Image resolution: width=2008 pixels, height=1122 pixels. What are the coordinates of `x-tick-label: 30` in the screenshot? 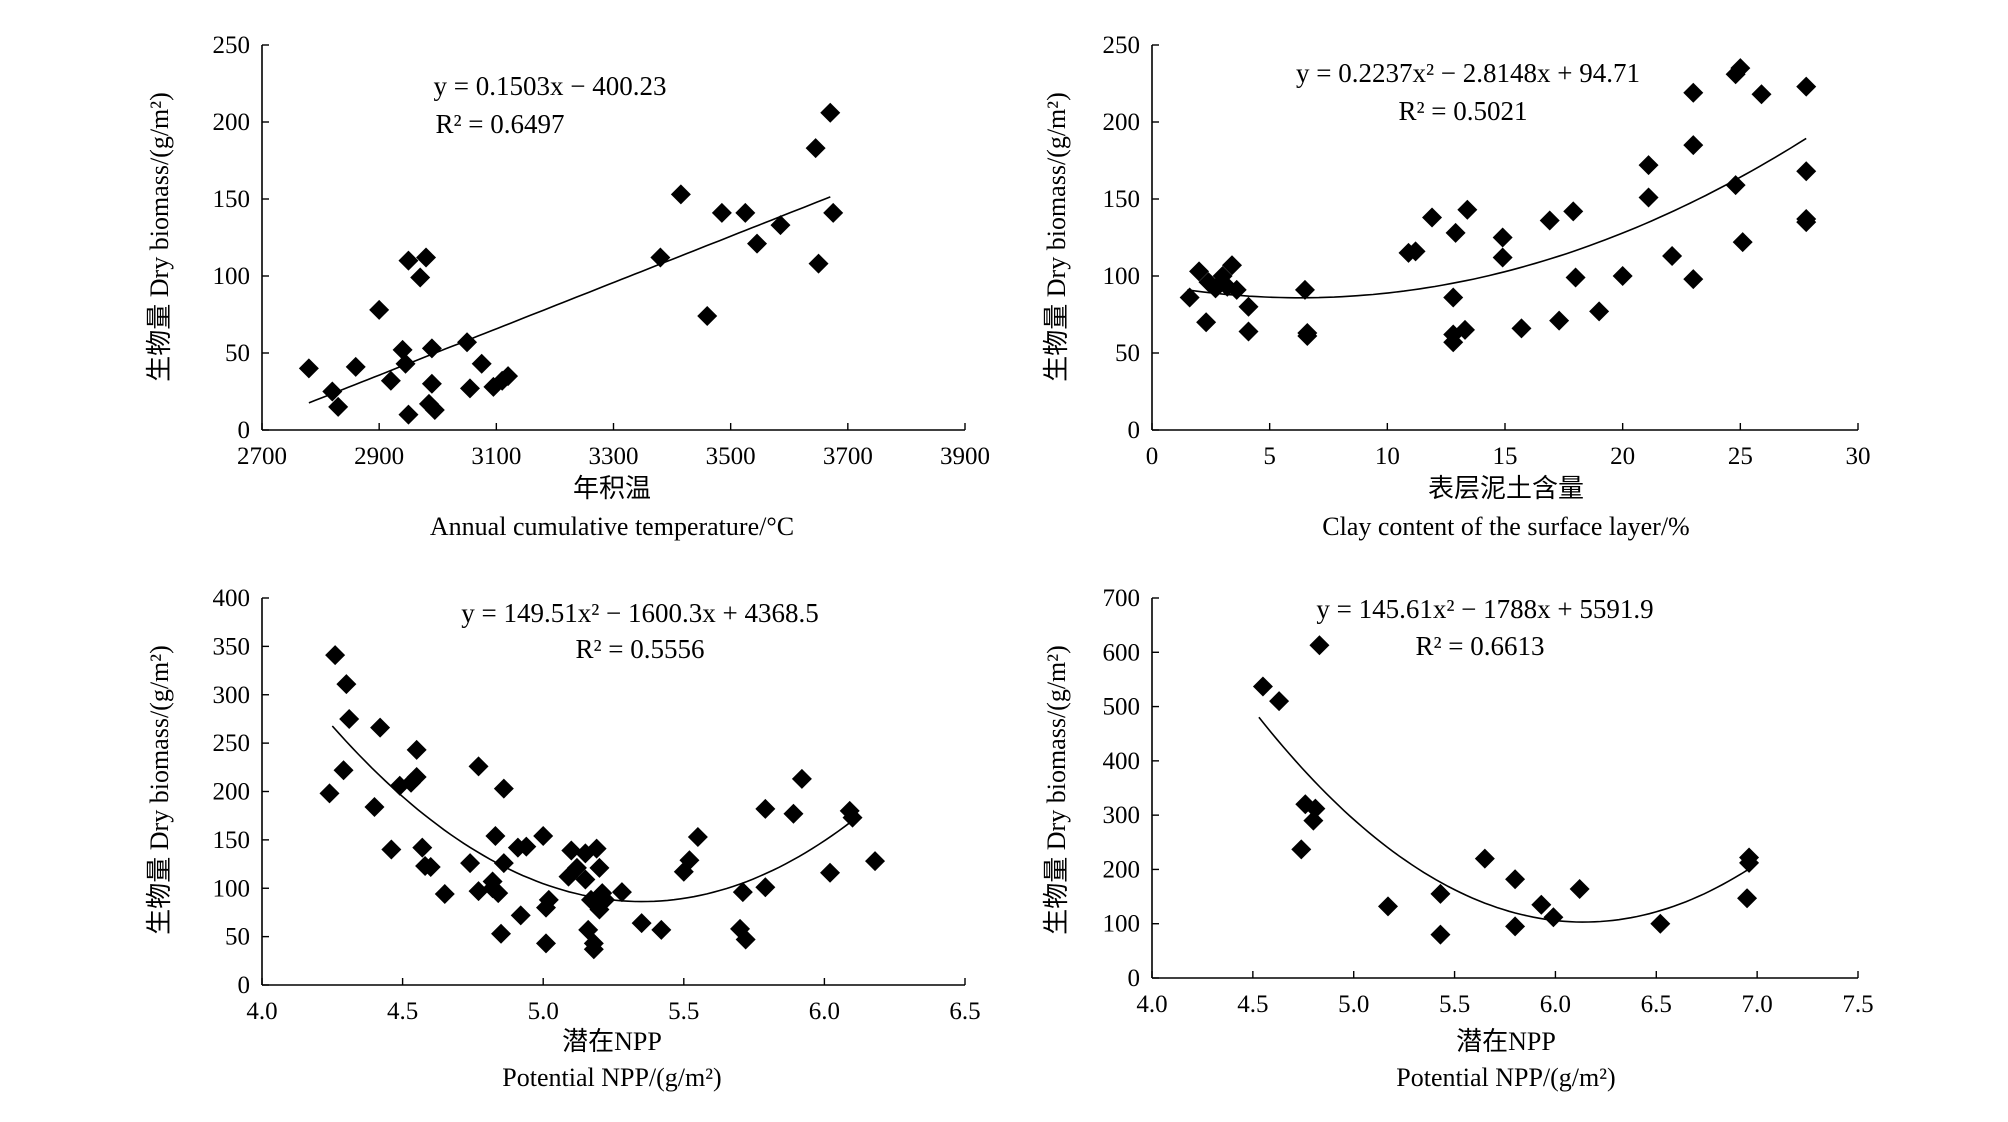 It's located at (1858, 456).